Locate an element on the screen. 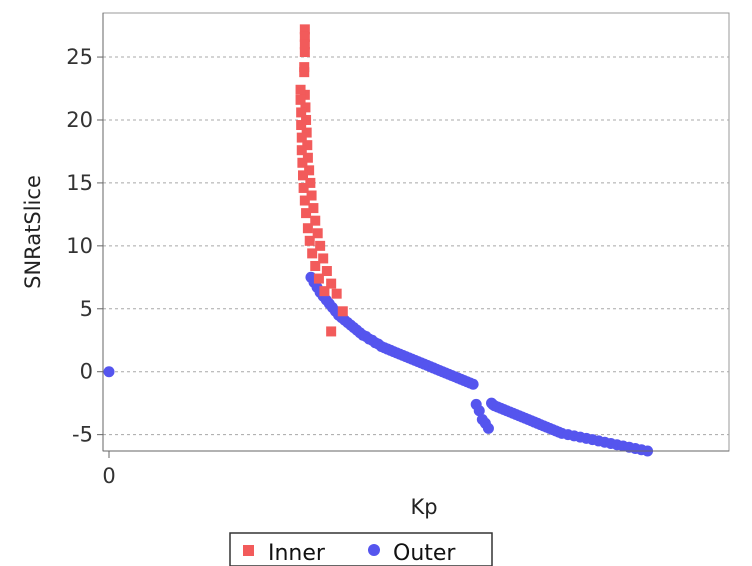  y-tick-label: -5 is located at coordinates (82, 435).